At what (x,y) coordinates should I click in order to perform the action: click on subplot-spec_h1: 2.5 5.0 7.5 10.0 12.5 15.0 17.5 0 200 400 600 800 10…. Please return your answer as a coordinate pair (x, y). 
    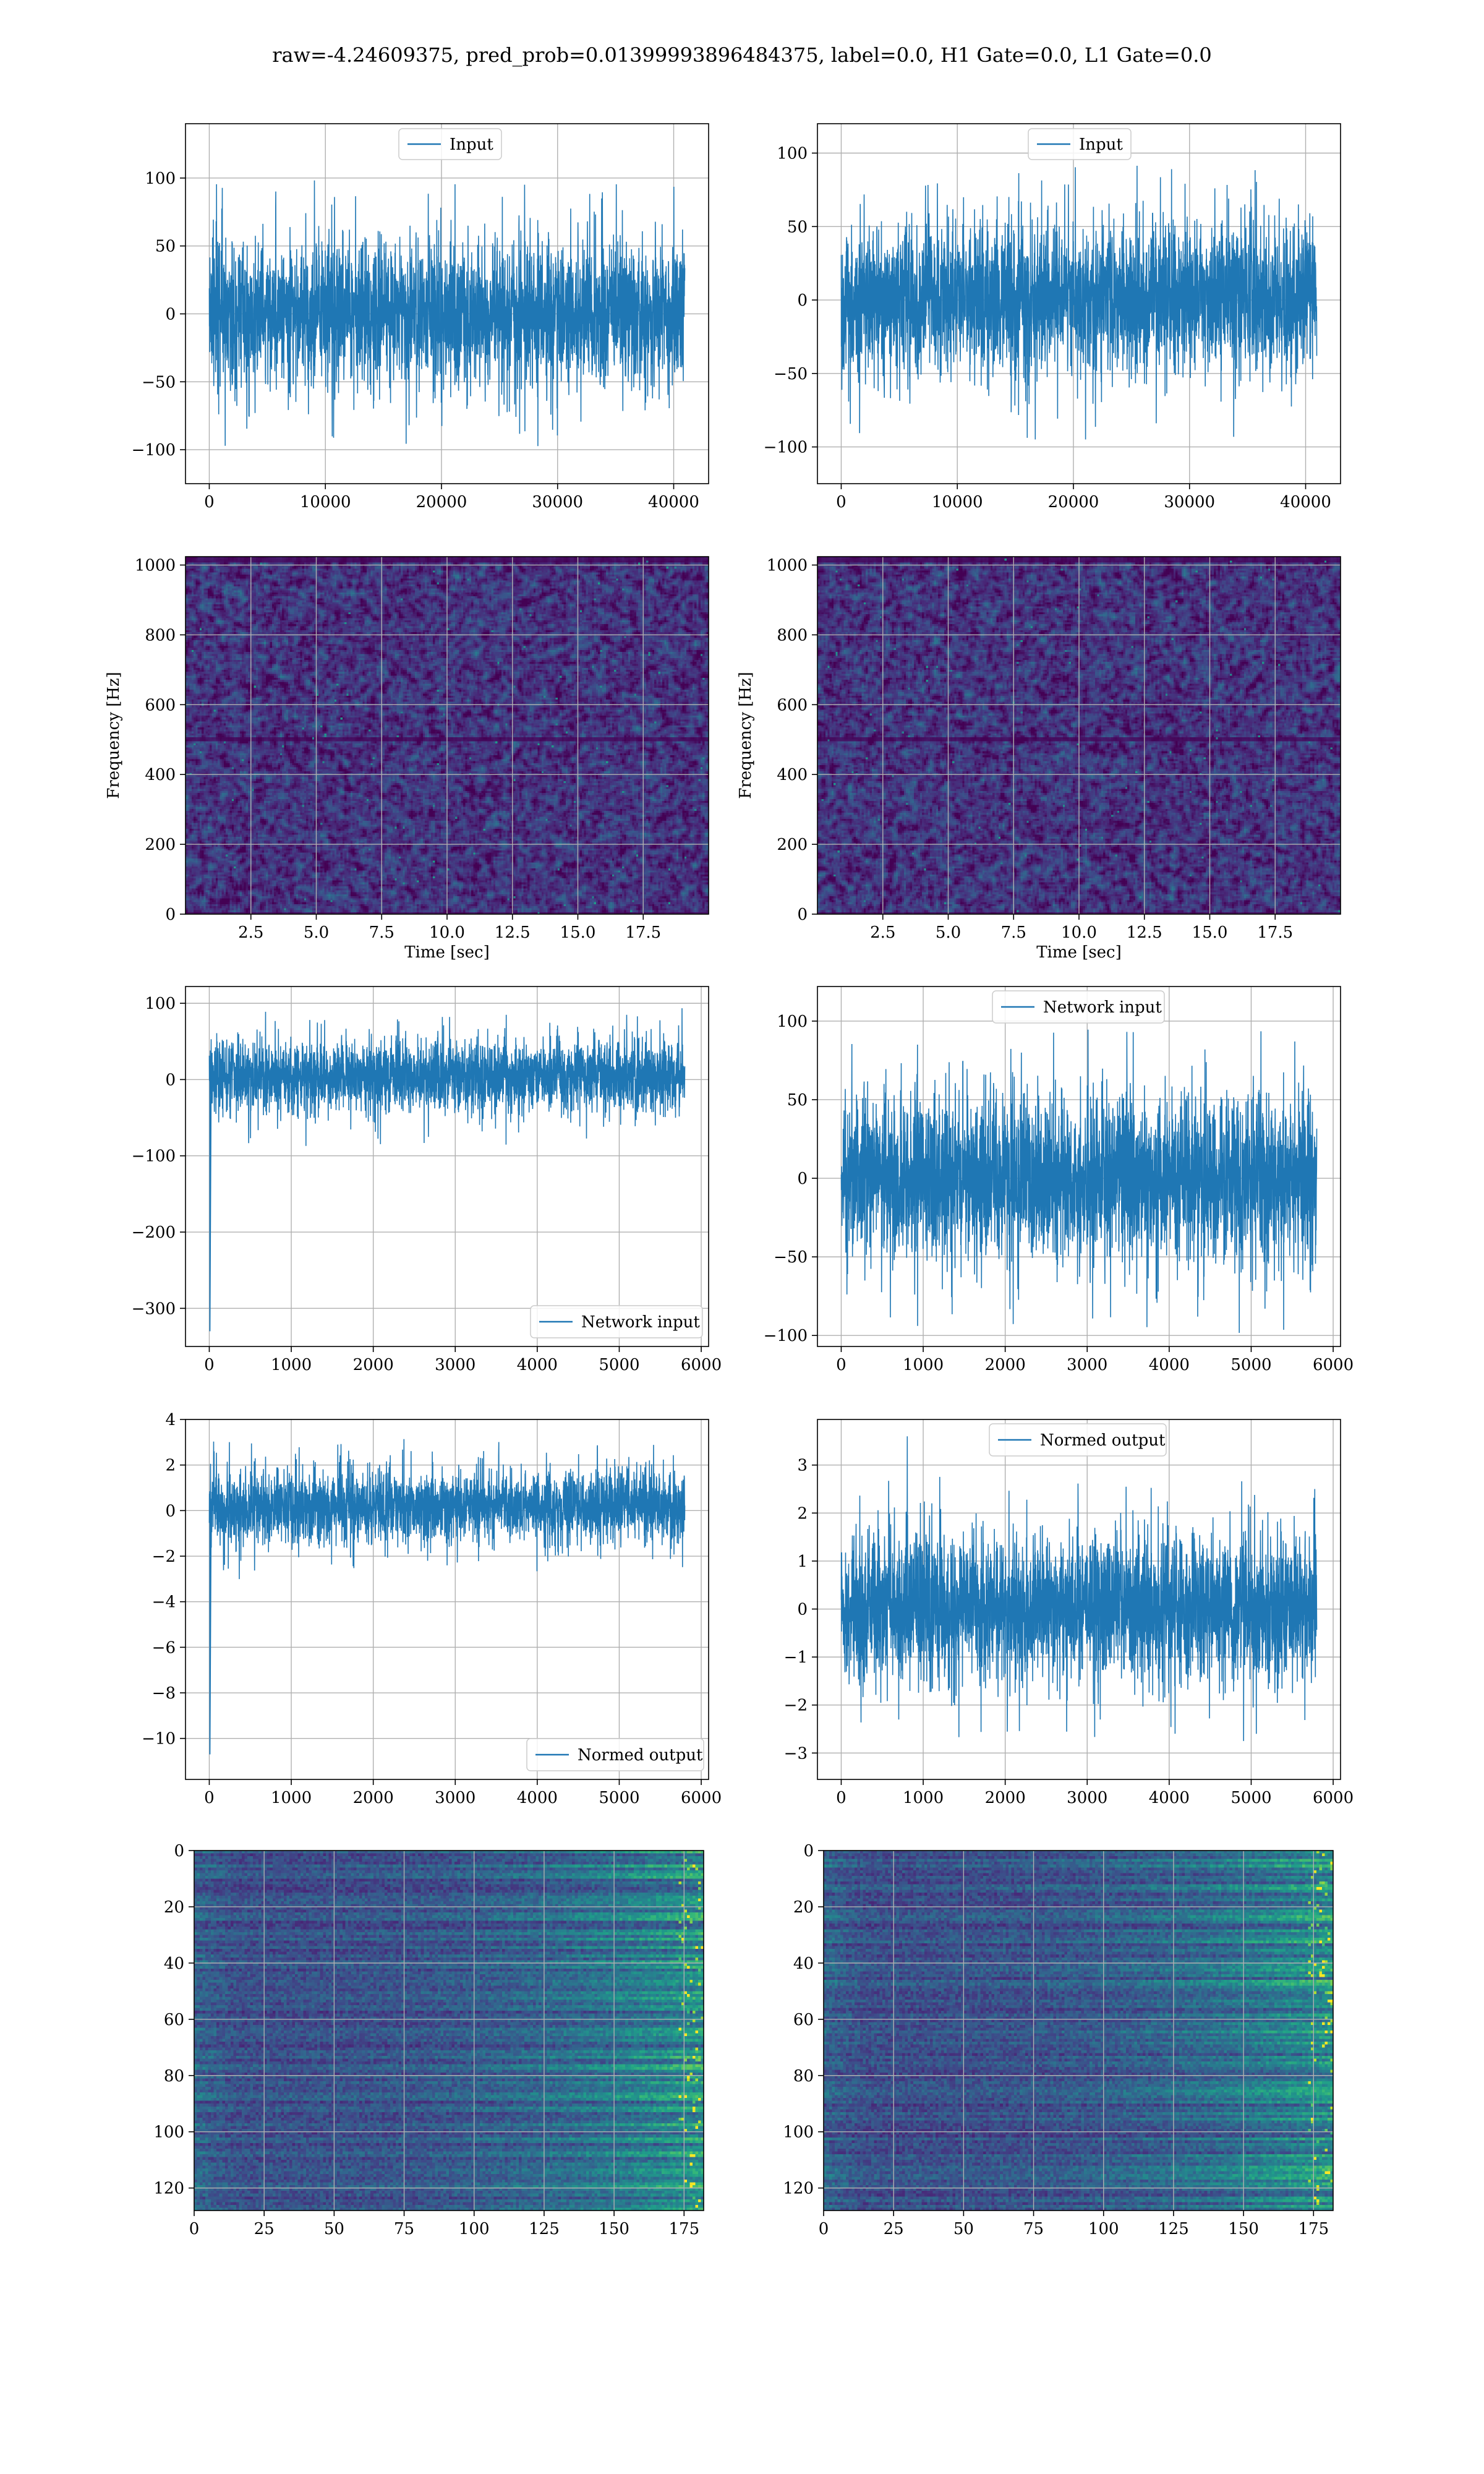
    Looking at the image, I should click on (406, 759).